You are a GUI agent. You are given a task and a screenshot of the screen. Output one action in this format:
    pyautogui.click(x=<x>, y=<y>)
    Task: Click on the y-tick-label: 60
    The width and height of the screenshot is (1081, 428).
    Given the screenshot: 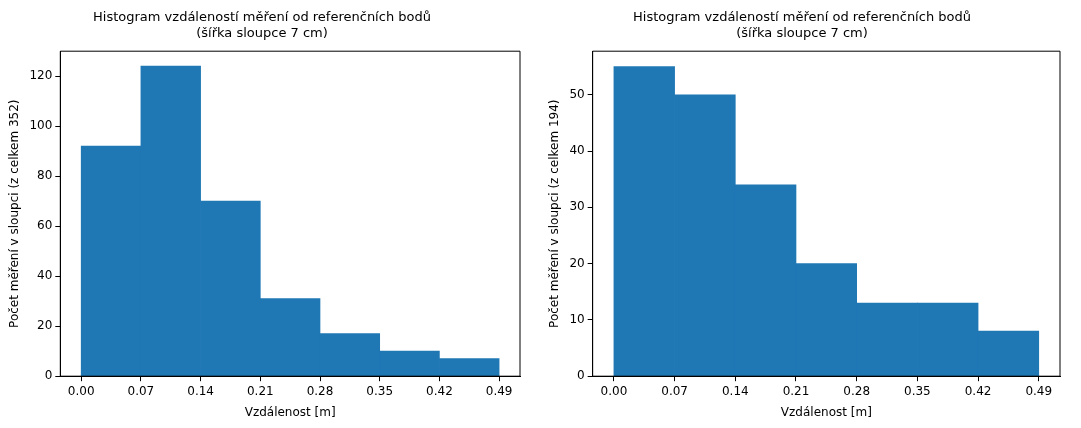 What is the action you would take?
    pyautogui.click(x=45, y=225)
    